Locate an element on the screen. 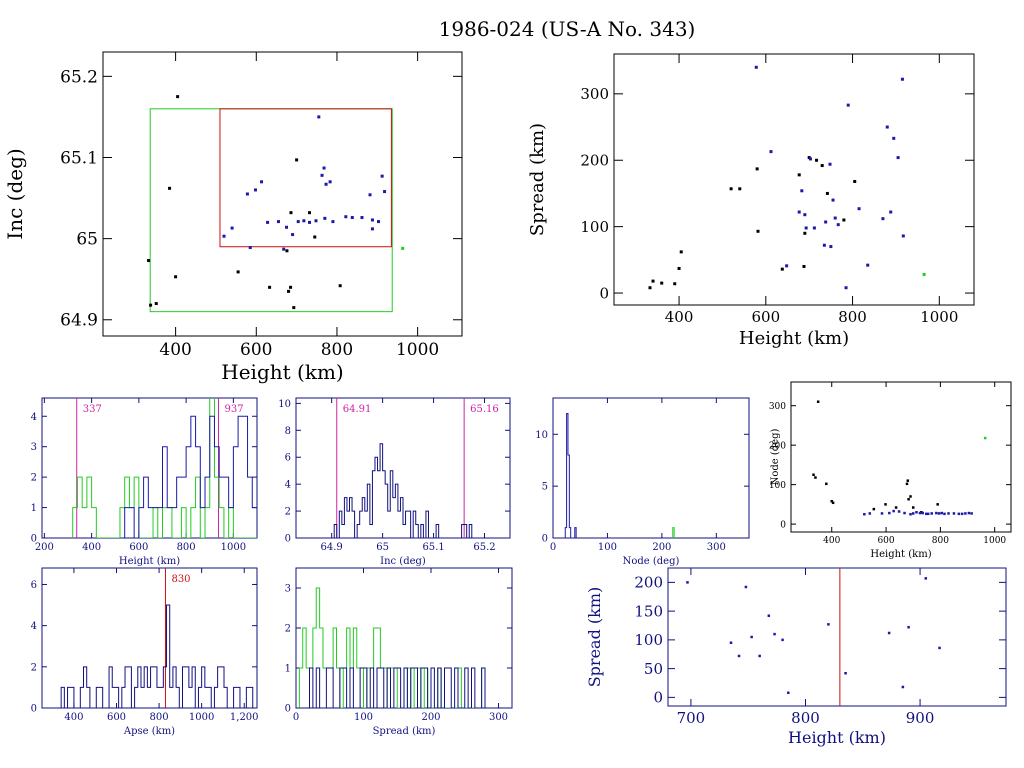 This screenshot has width=1024, height=768. y-tick-label: 0 is located at coordinates (783, 525).